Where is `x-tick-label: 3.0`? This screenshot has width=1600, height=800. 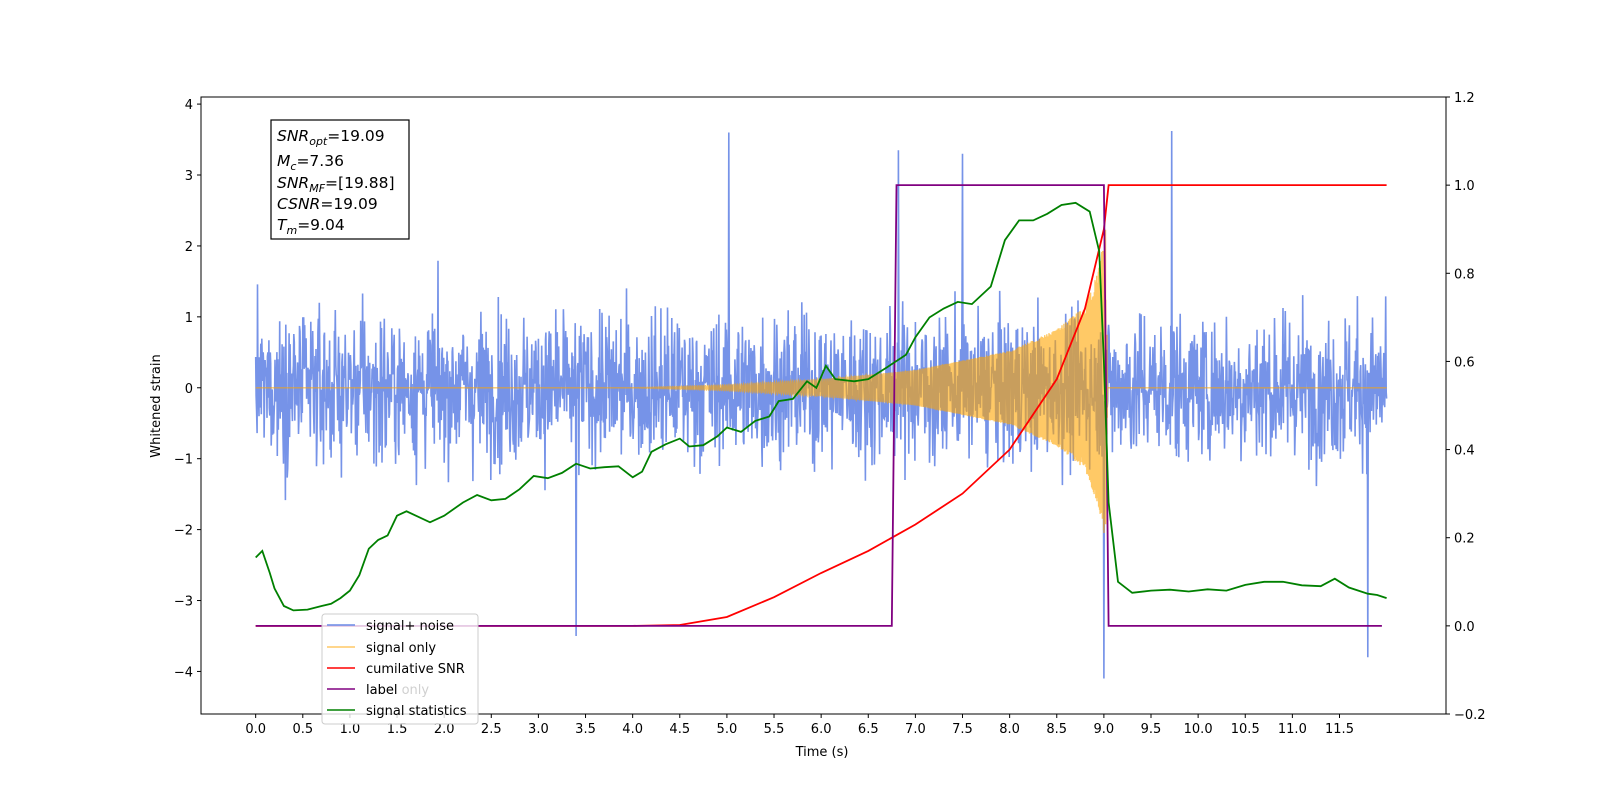
x-tick-label: 3.0 is located at coordinates (538, 729).